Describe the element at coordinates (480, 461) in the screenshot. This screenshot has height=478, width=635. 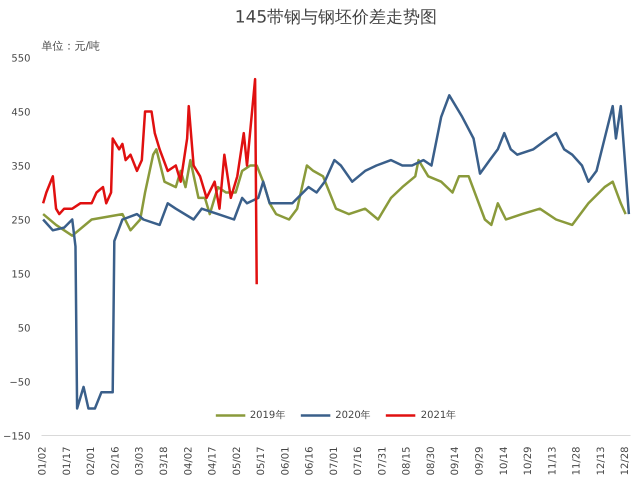
I see `x-tick-label: 09/29` at that location.